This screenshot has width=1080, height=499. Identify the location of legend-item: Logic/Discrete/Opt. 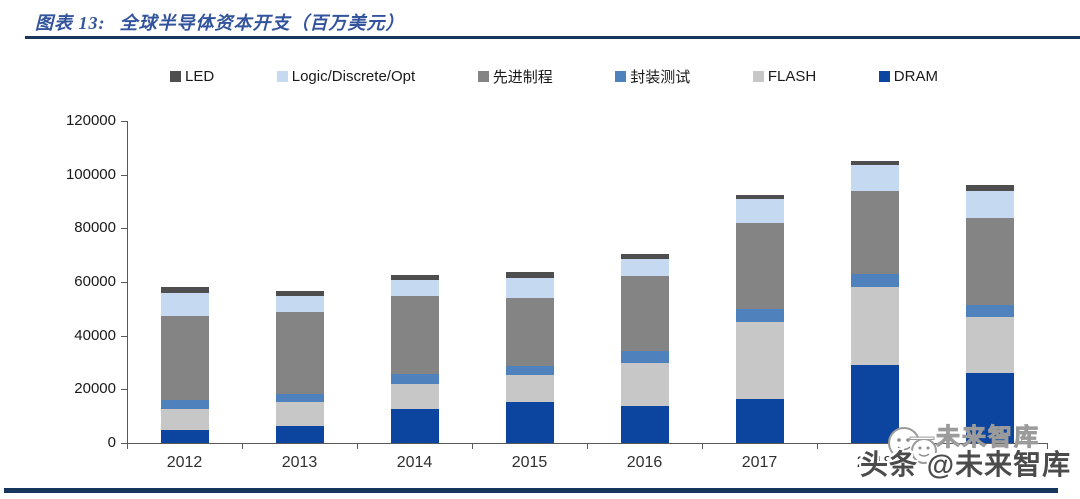
(346, 76).